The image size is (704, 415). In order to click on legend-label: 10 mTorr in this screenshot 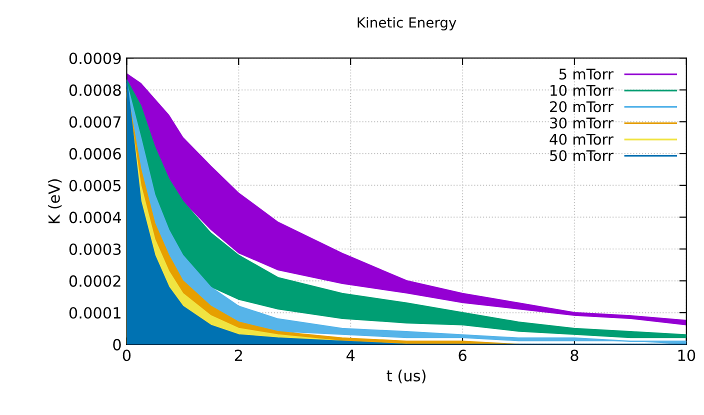, I will do `click(582, 90)`.